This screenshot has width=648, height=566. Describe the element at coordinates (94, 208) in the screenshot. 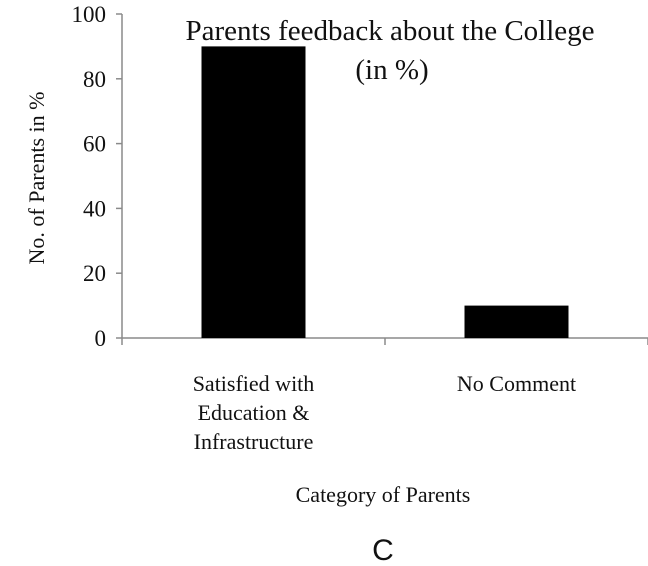

I see `y-tick-label: 40` at that location.